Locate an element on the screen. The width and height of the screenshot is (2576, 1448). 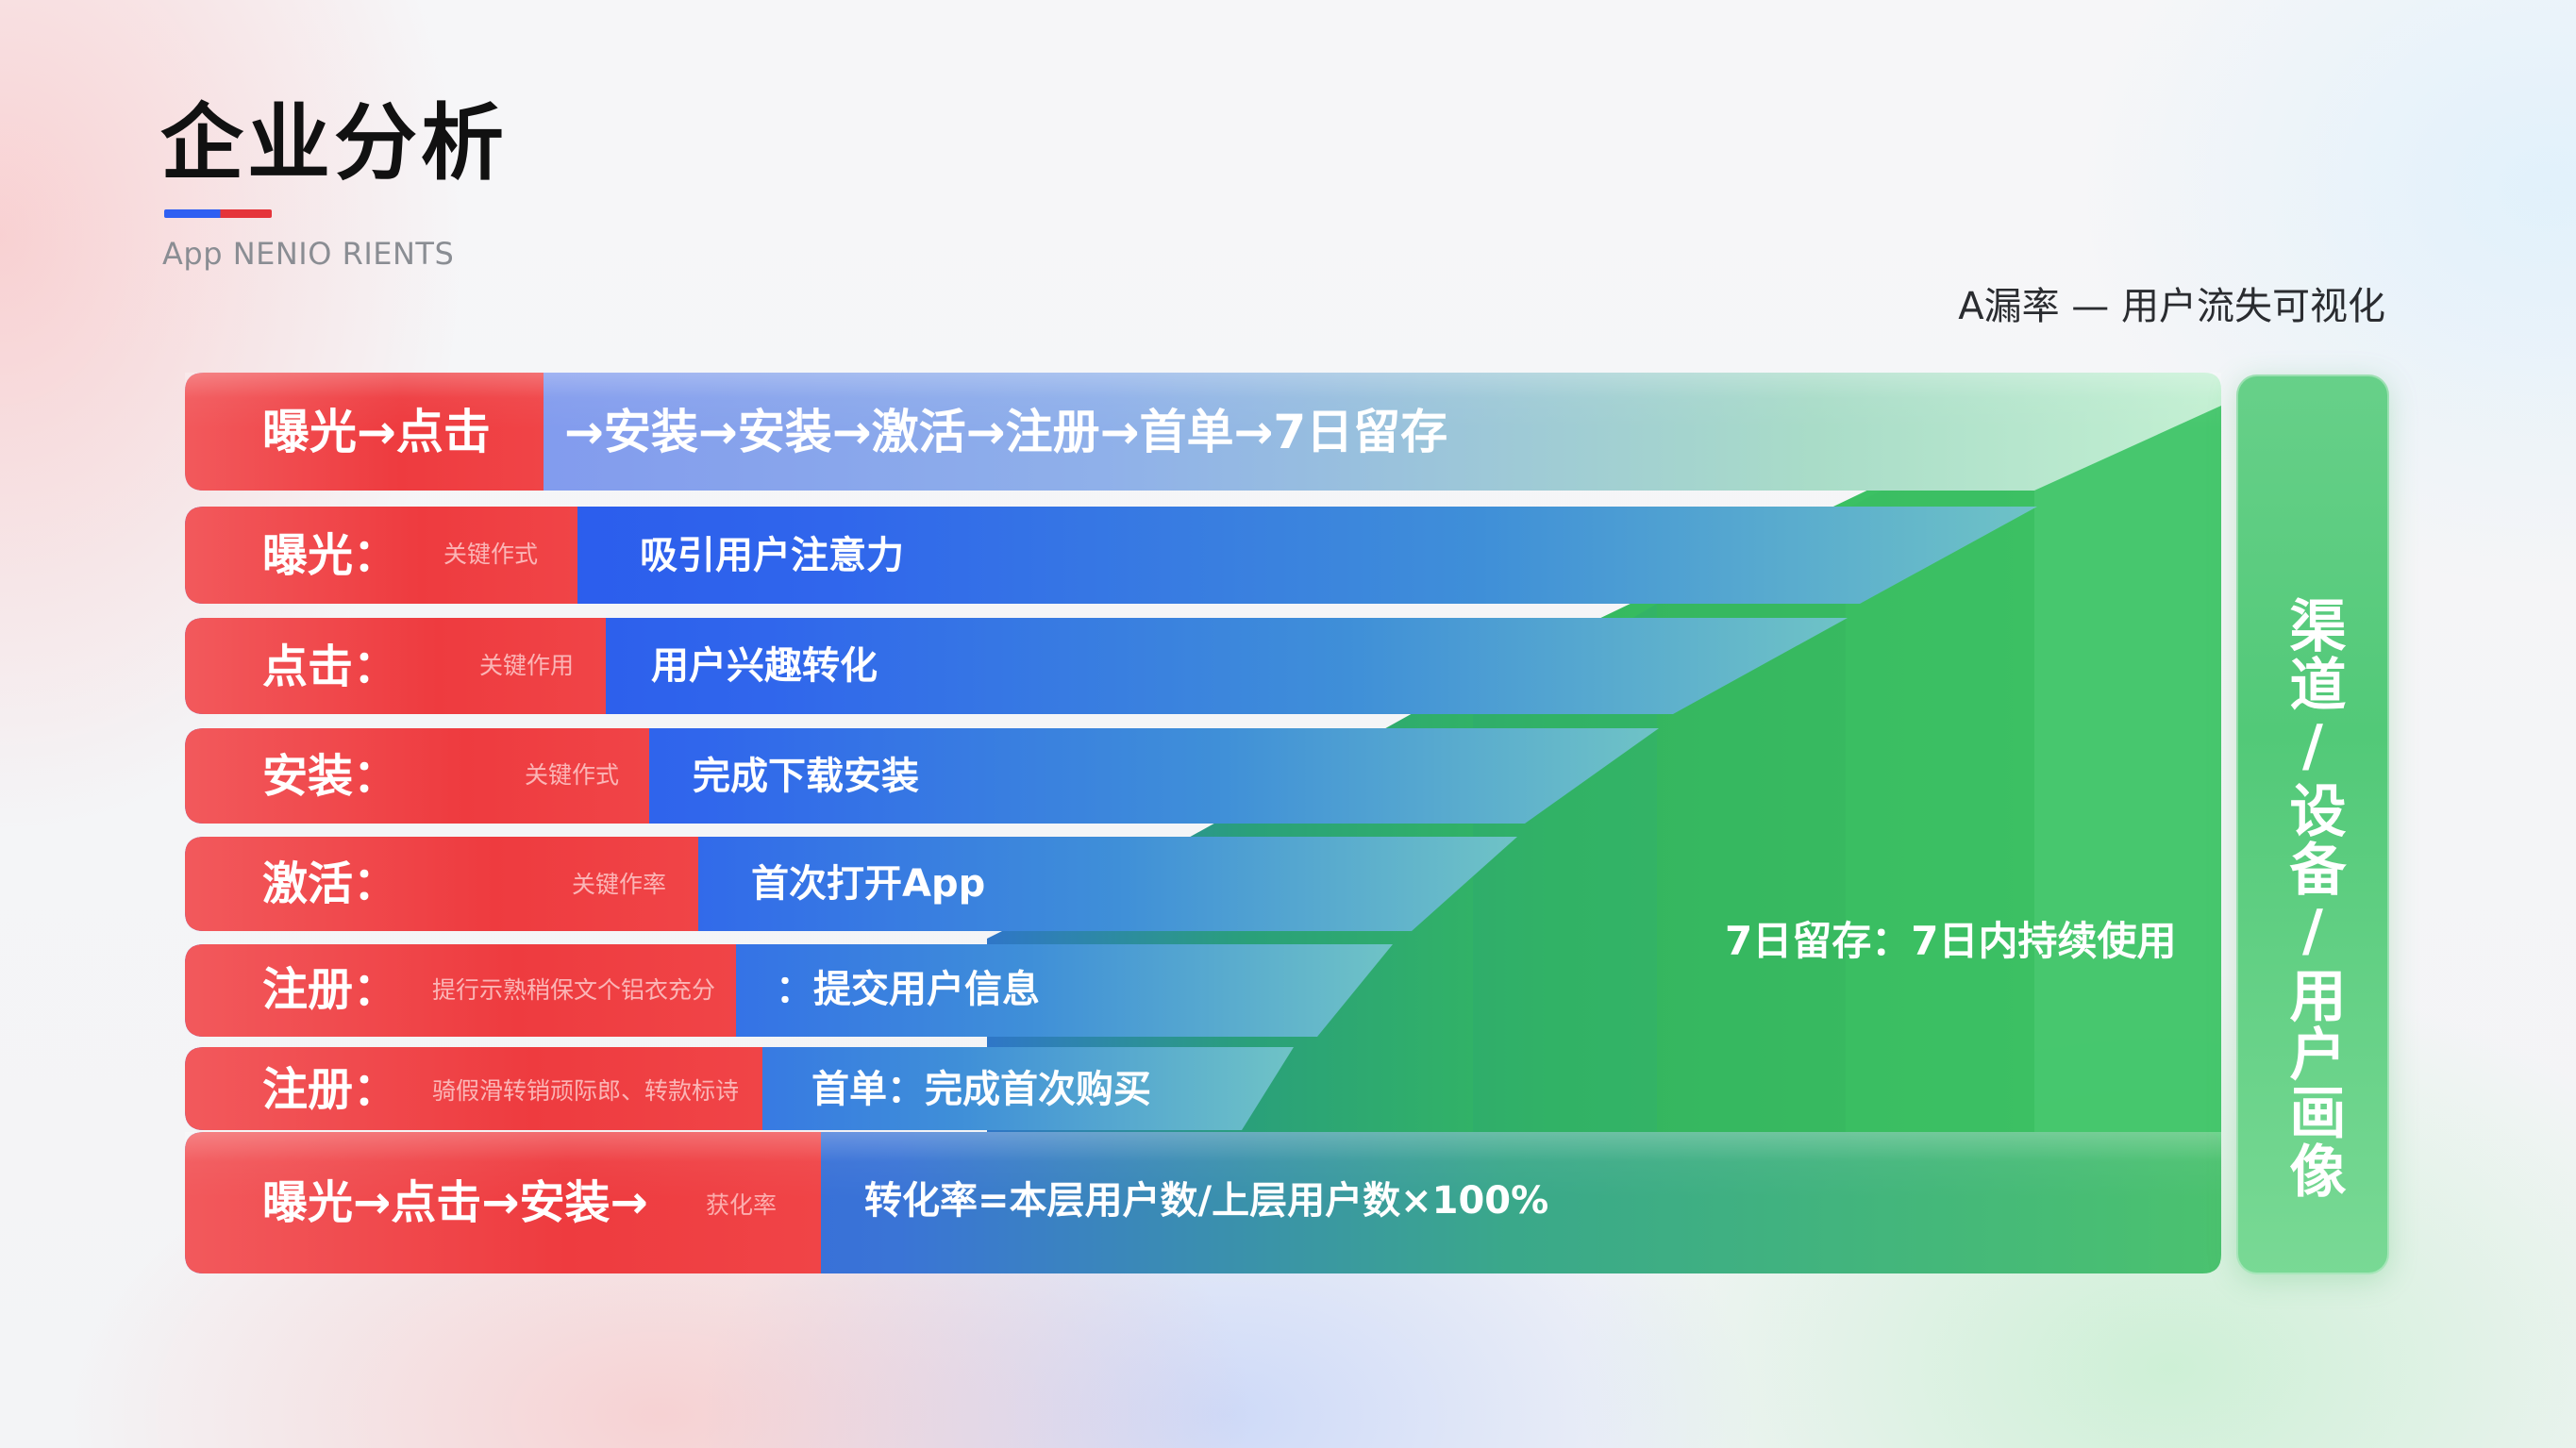
row-4-label: 激活： is located at coordinates (330, 883).